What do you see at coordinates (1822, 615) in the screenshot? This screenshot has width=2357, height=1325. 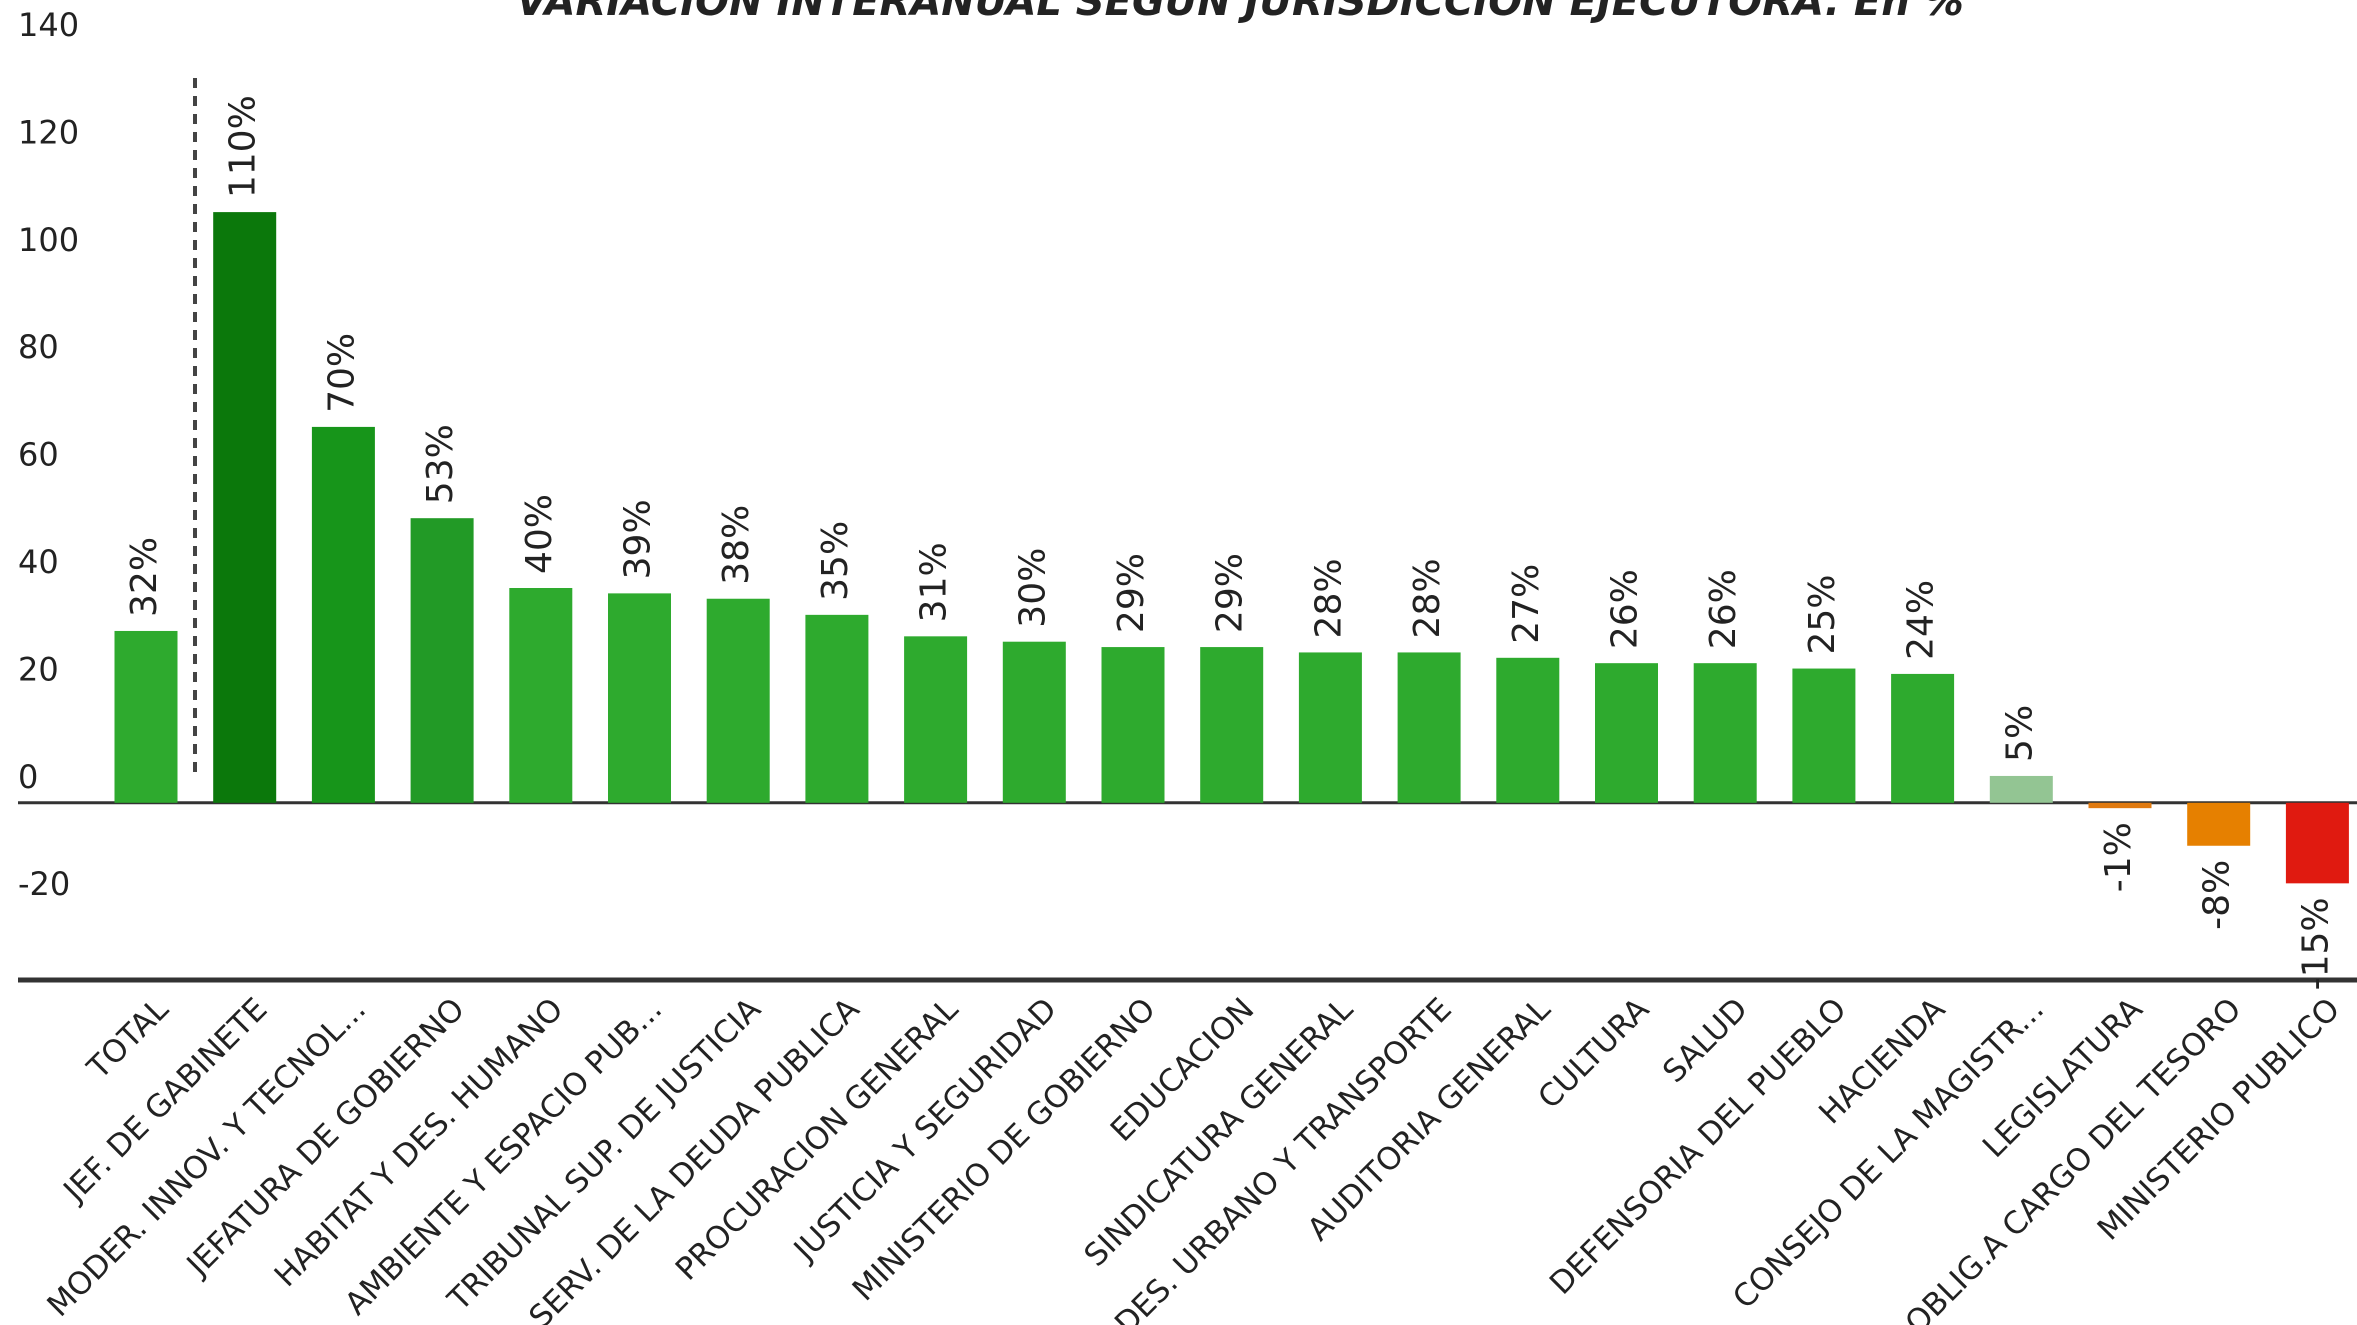 I see `value-label: 25%` at bounding box center [1822, 615].